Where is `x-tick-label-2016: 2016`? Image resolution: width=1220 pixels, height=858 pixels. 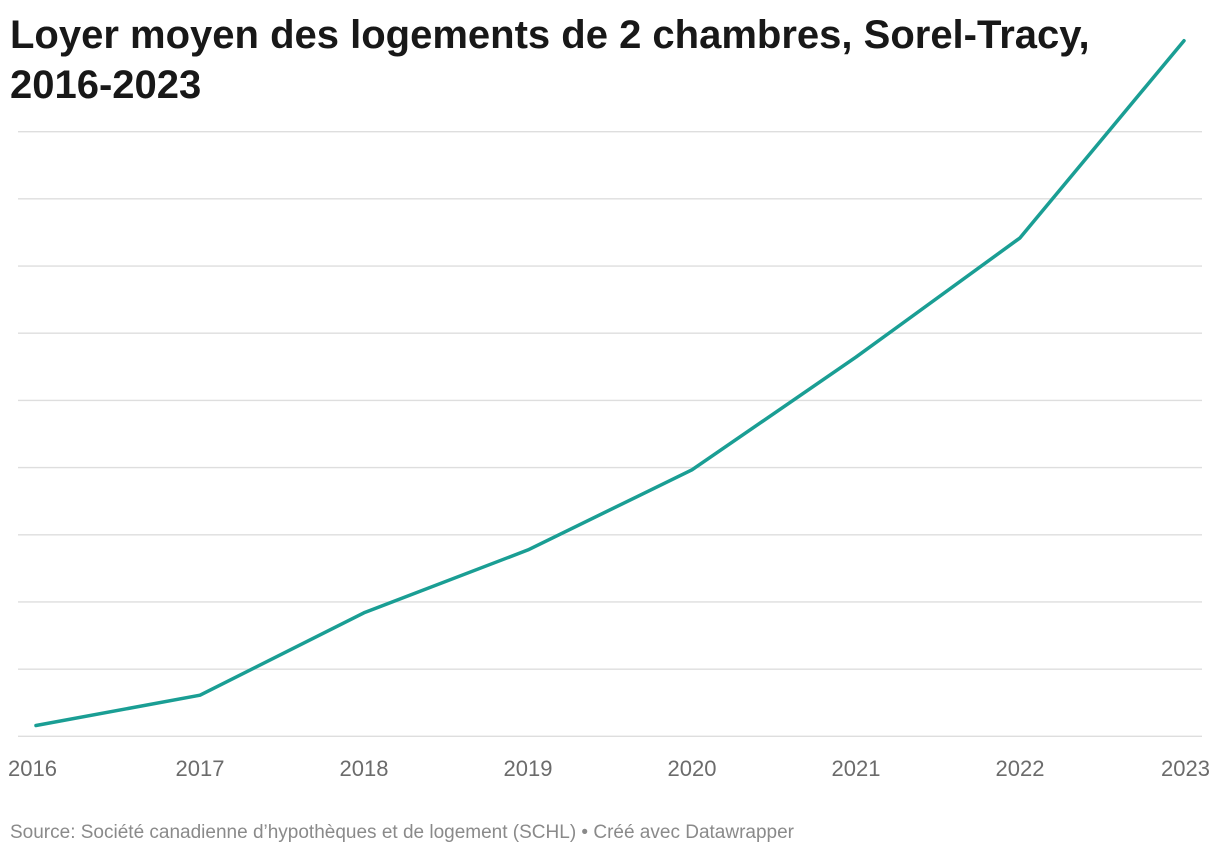
x-tick-label-2016: 2016 is located at coordinates (32, 768).